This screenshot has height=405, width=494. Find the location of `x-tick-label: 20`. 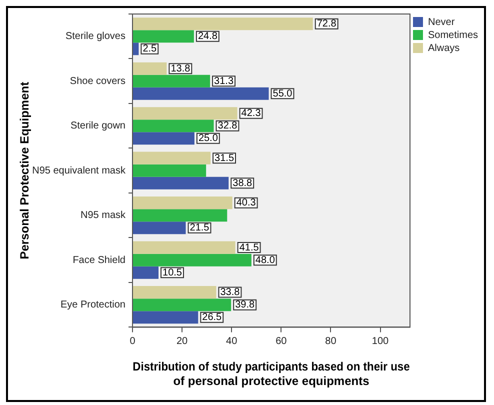

x-tick-label: 20 is located at coordinates (182, 341).